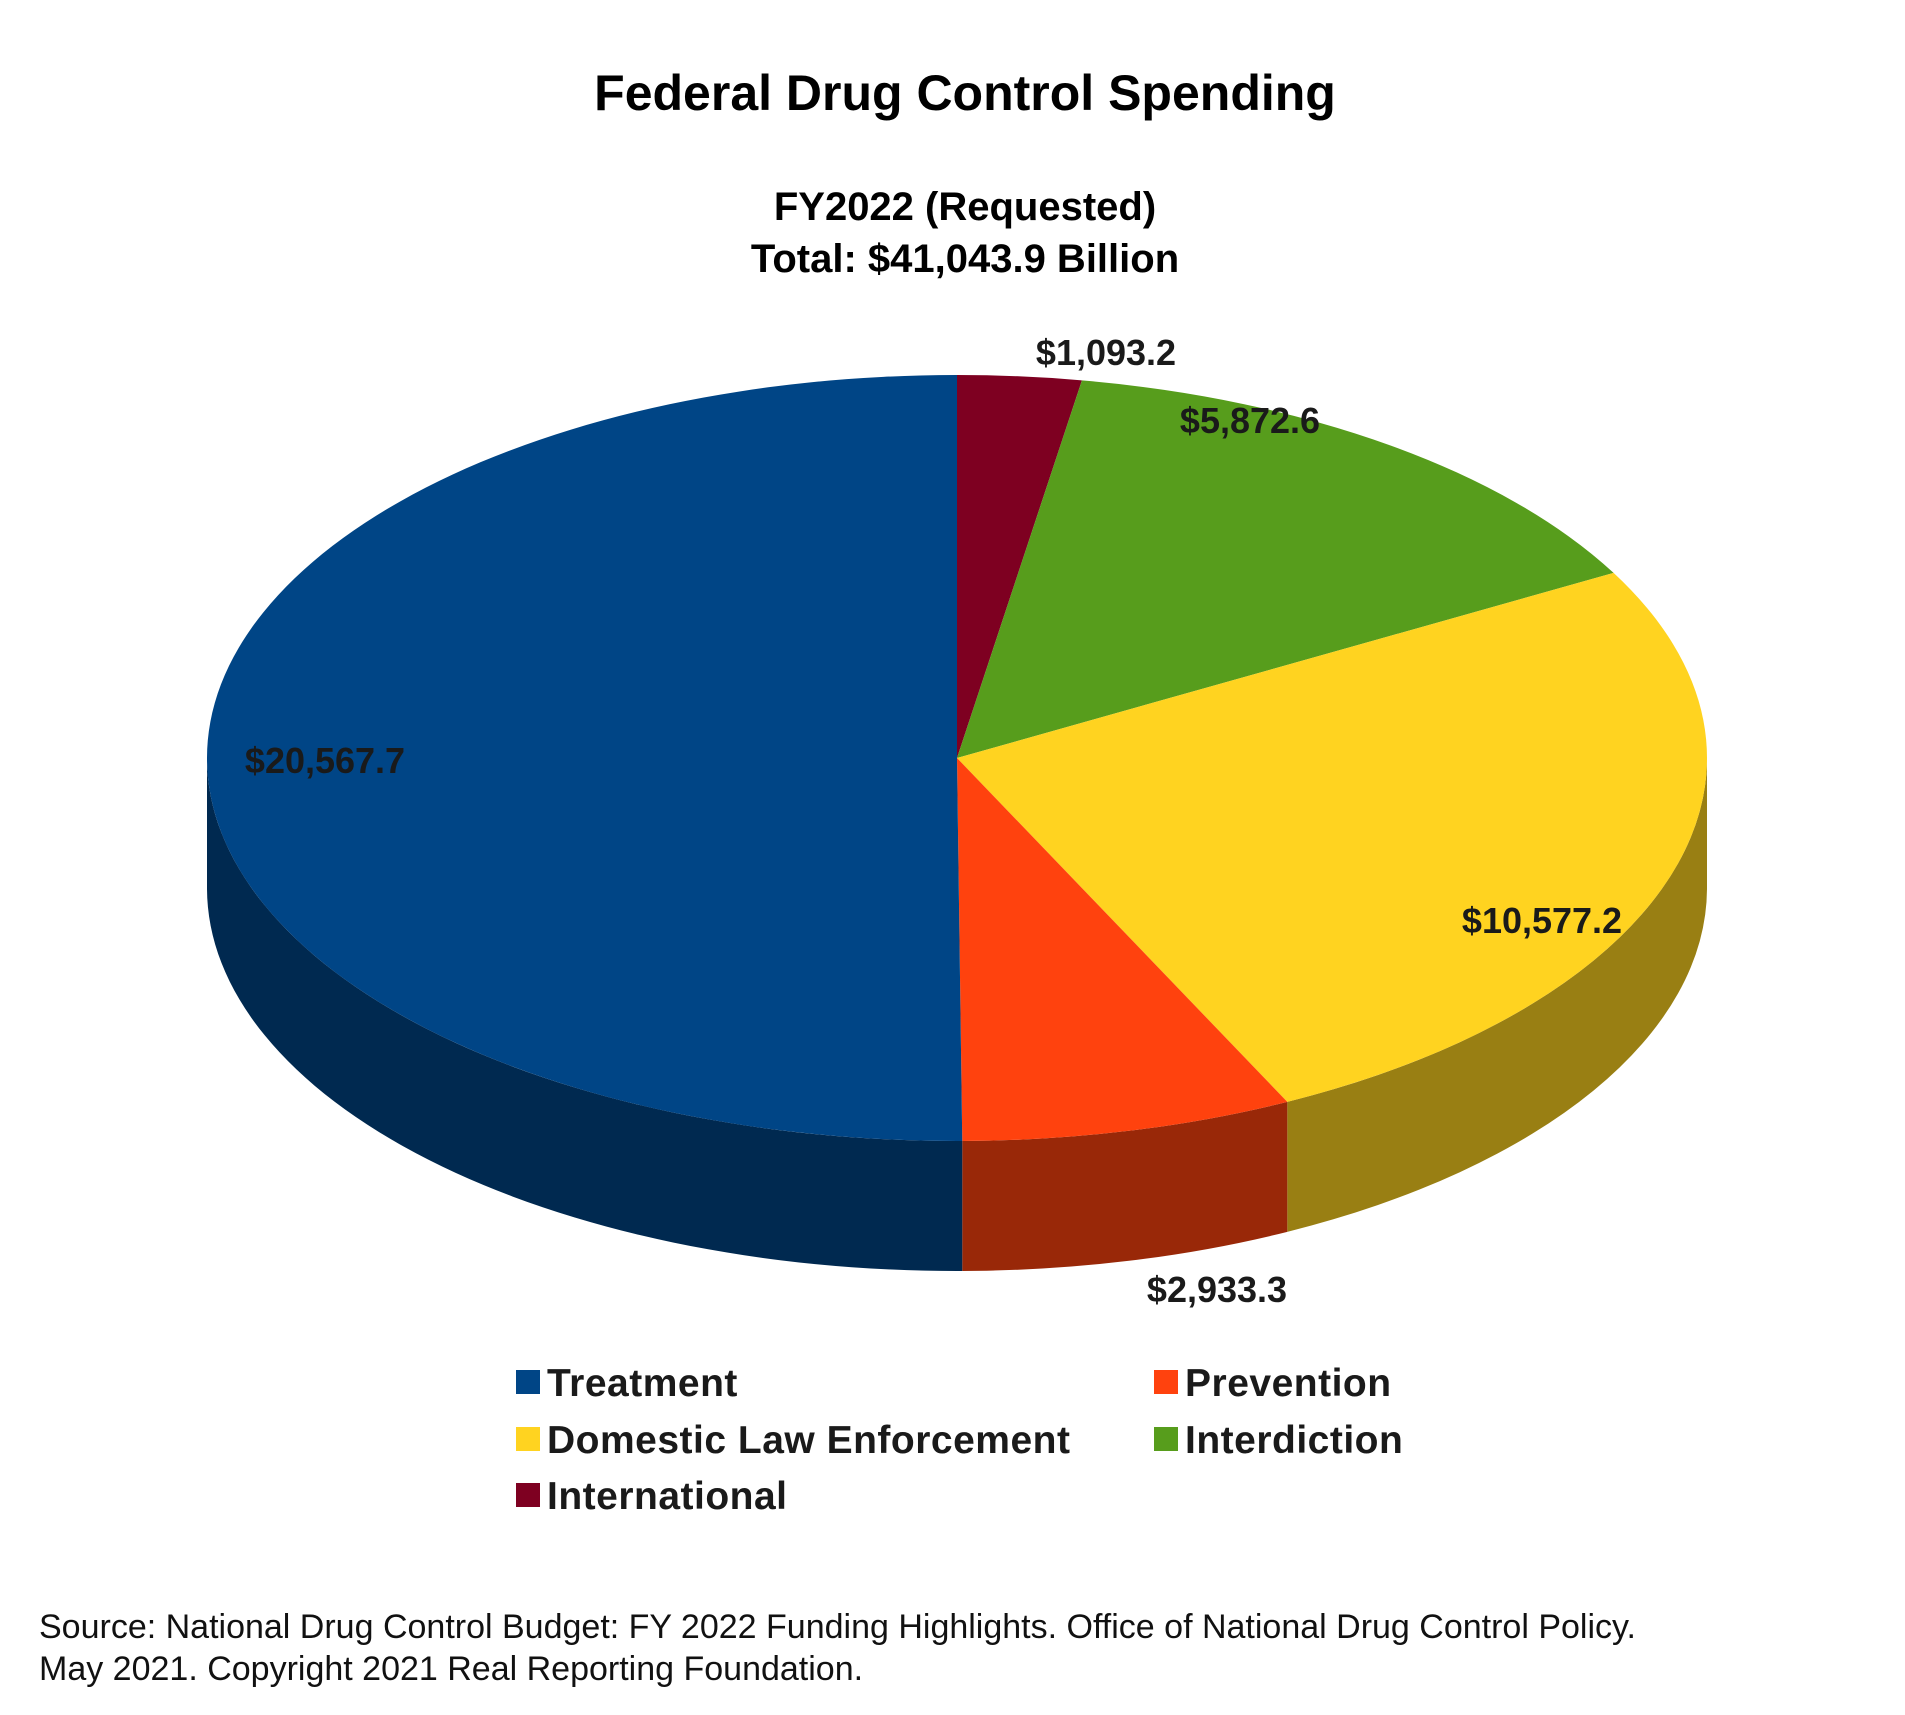  What do you see at coordinates (1122, 949) in the screenshot?
I see `slice-prevention` at bounding box center [1122, 949].